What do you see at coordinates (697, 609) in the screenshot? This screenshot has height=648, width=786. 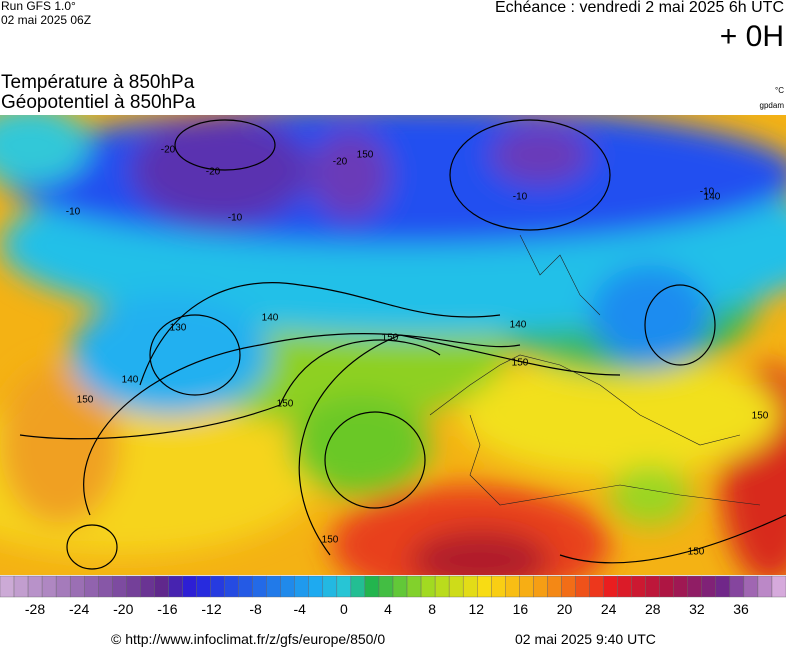 I see `colorbar-tick-label: 32` at bounding box center [697, 609].